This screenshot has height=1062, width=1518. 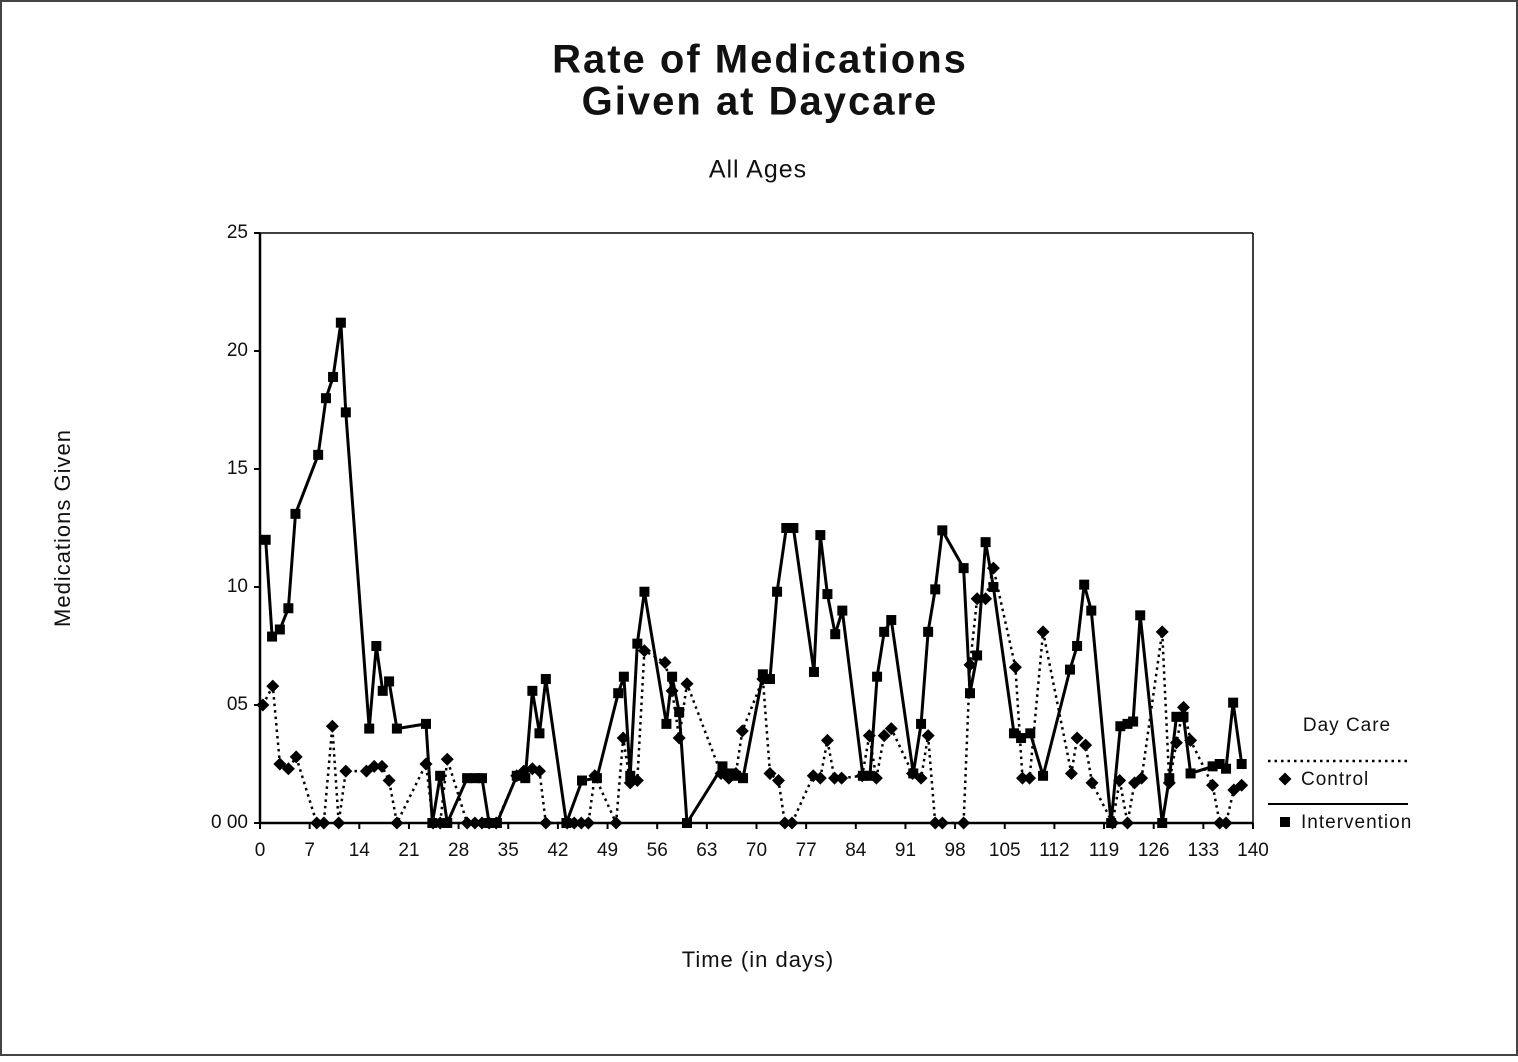 What do you see at coordinates (62, 528) in the screenshot?
I see `y-axis-label: Medications Given` at bounding box center [62, 528].